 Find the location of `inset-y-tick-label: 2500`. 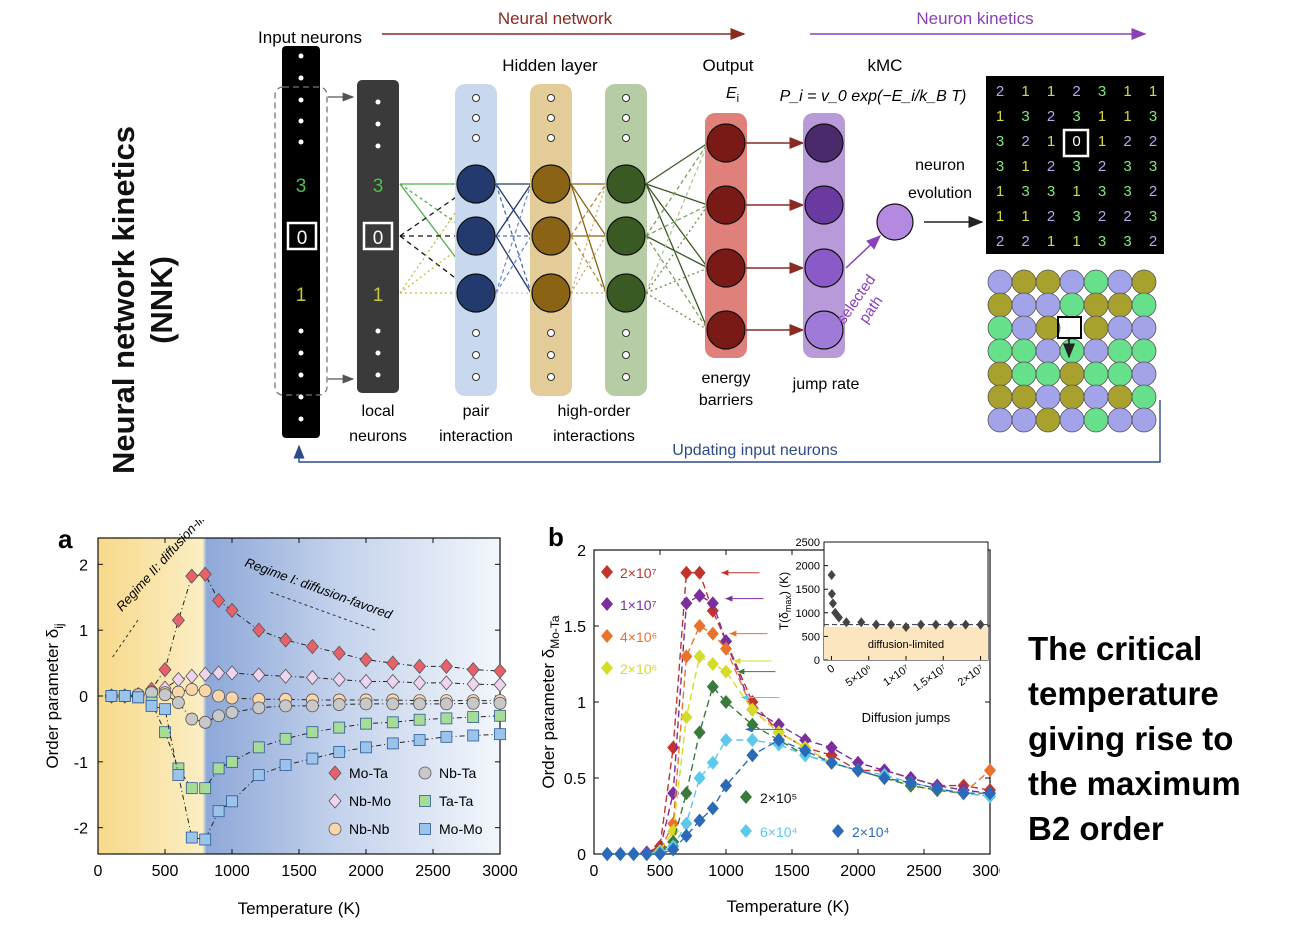

inset-y-tick-label: 2500 is located at coordinates (808, 543).